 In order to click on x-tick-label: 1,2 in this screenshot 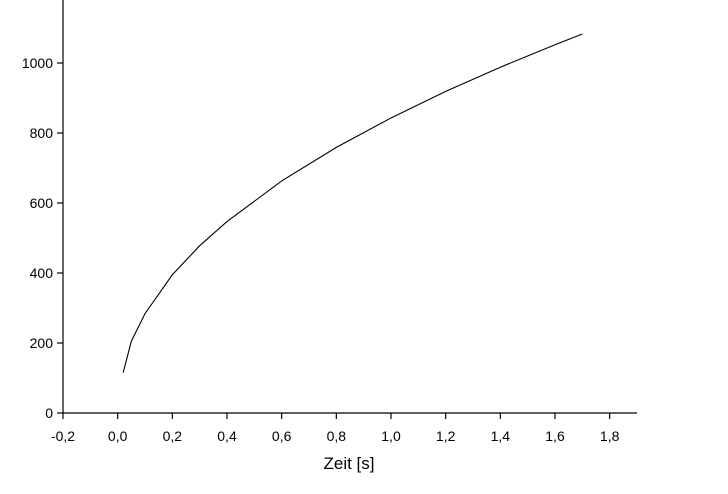, I will do `click(446, 436)`.